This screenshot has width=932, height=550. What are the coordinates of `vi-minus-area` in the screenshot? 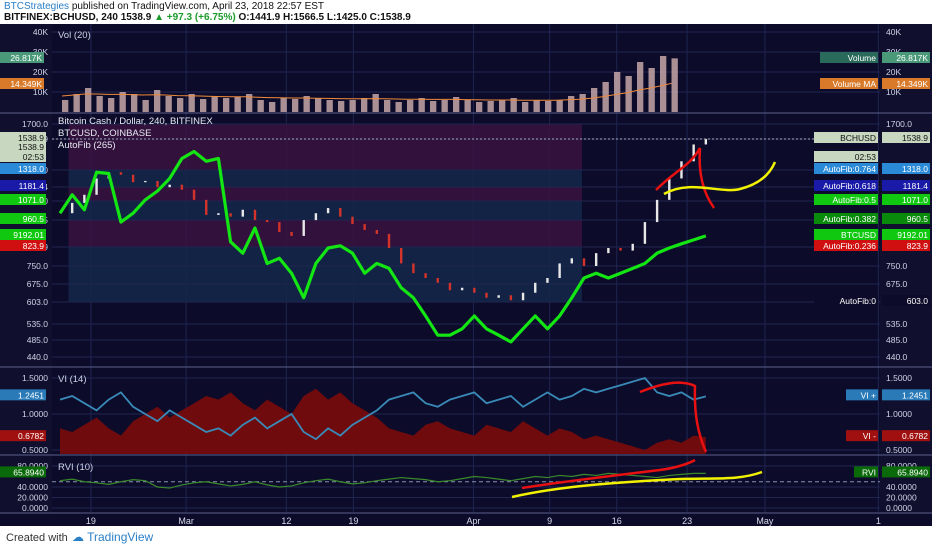 It's located at (383, 421).